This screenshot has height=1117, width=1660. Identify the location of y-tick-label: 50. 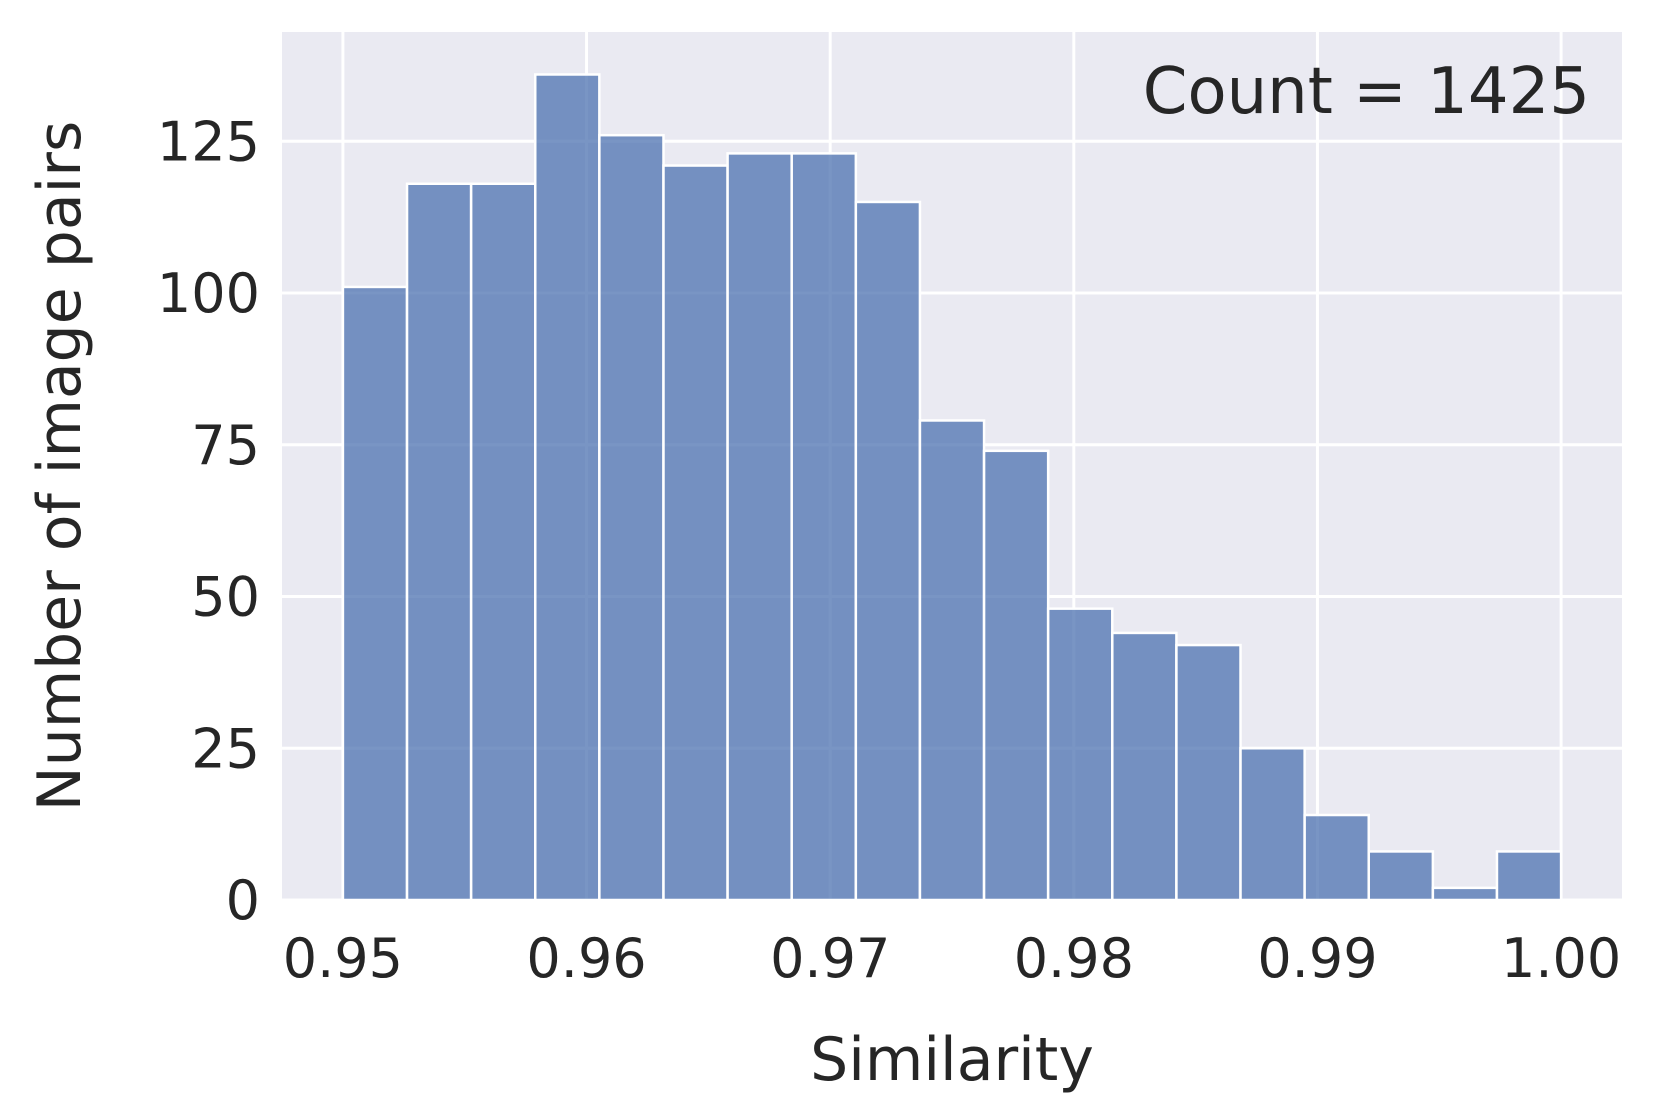
(225, 597).